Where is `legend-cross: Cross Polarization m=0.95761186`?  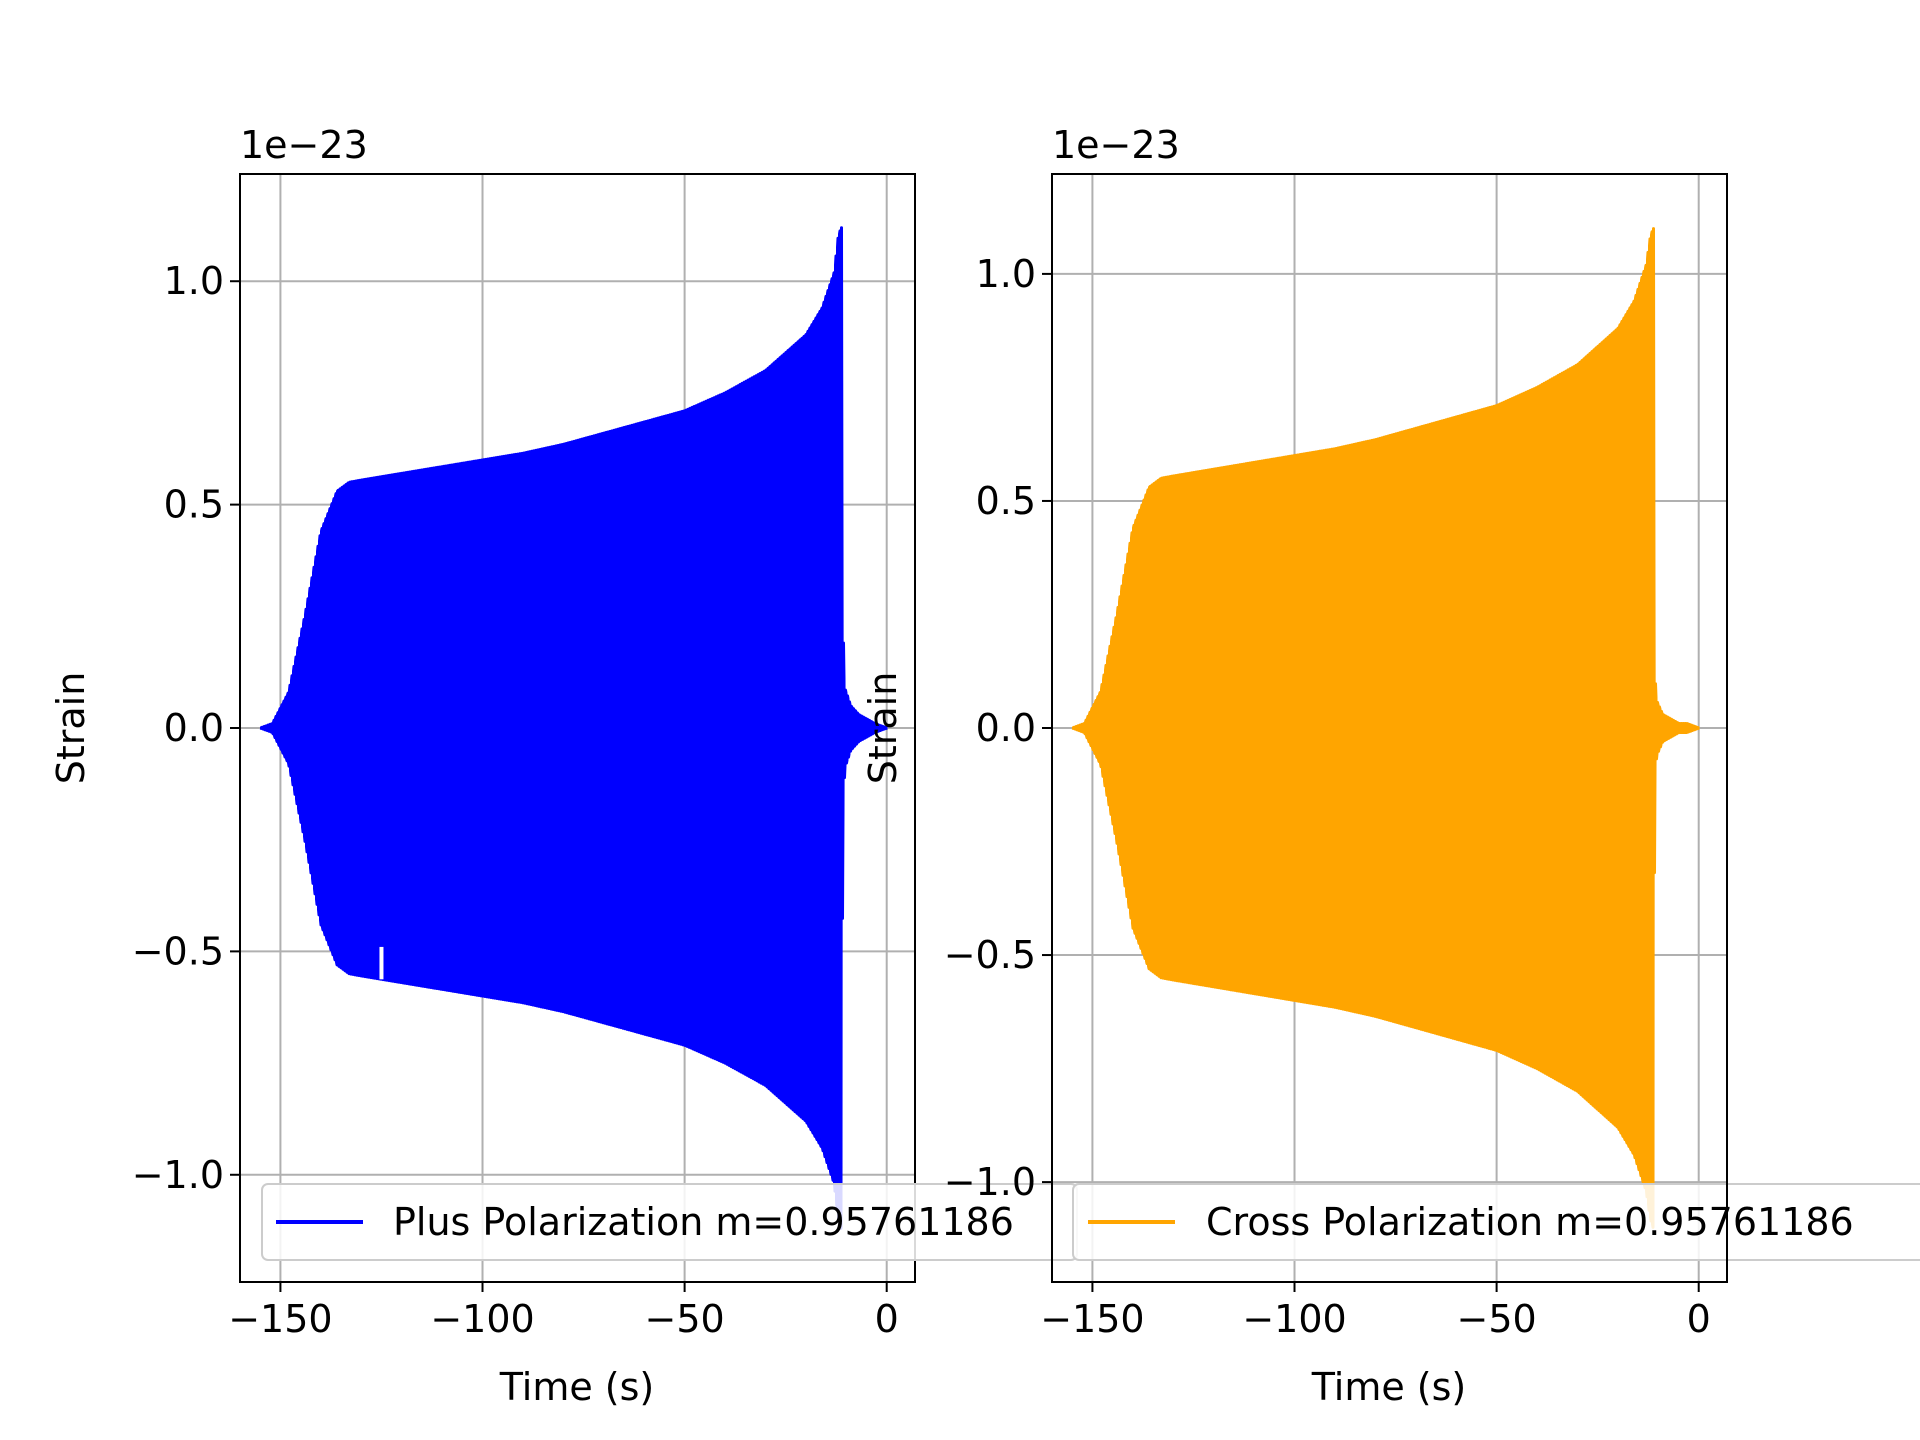 legend-cross: Cross Polarization m=0.95761186 is located at coordinates (1496, 1222).